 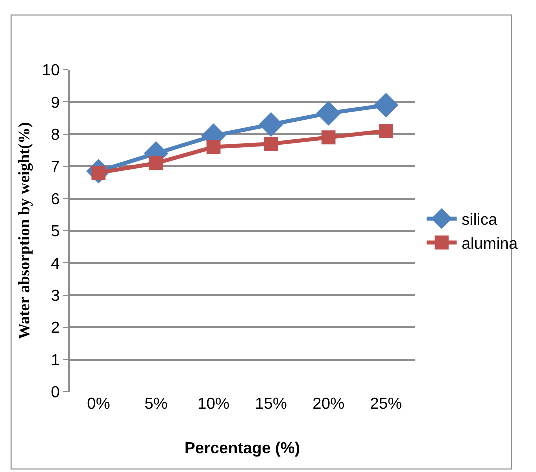 I want to click on y-tick-label: 7, so click(x=55, y=167).